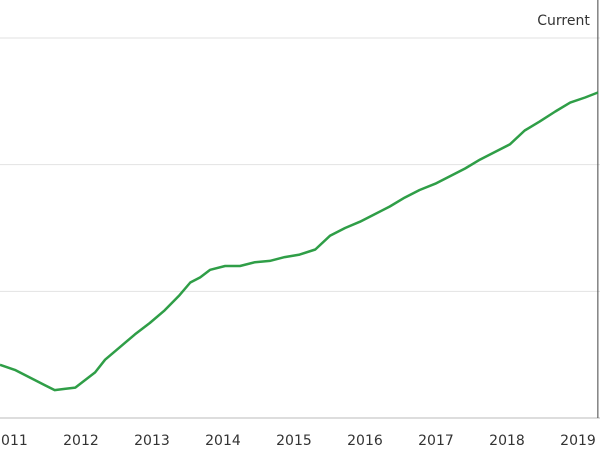 This screenshot has width=600, height=460. Describe the element at coordinates (578, 441) in the screenshot. I see `x-tick-label: 2019` at that location.